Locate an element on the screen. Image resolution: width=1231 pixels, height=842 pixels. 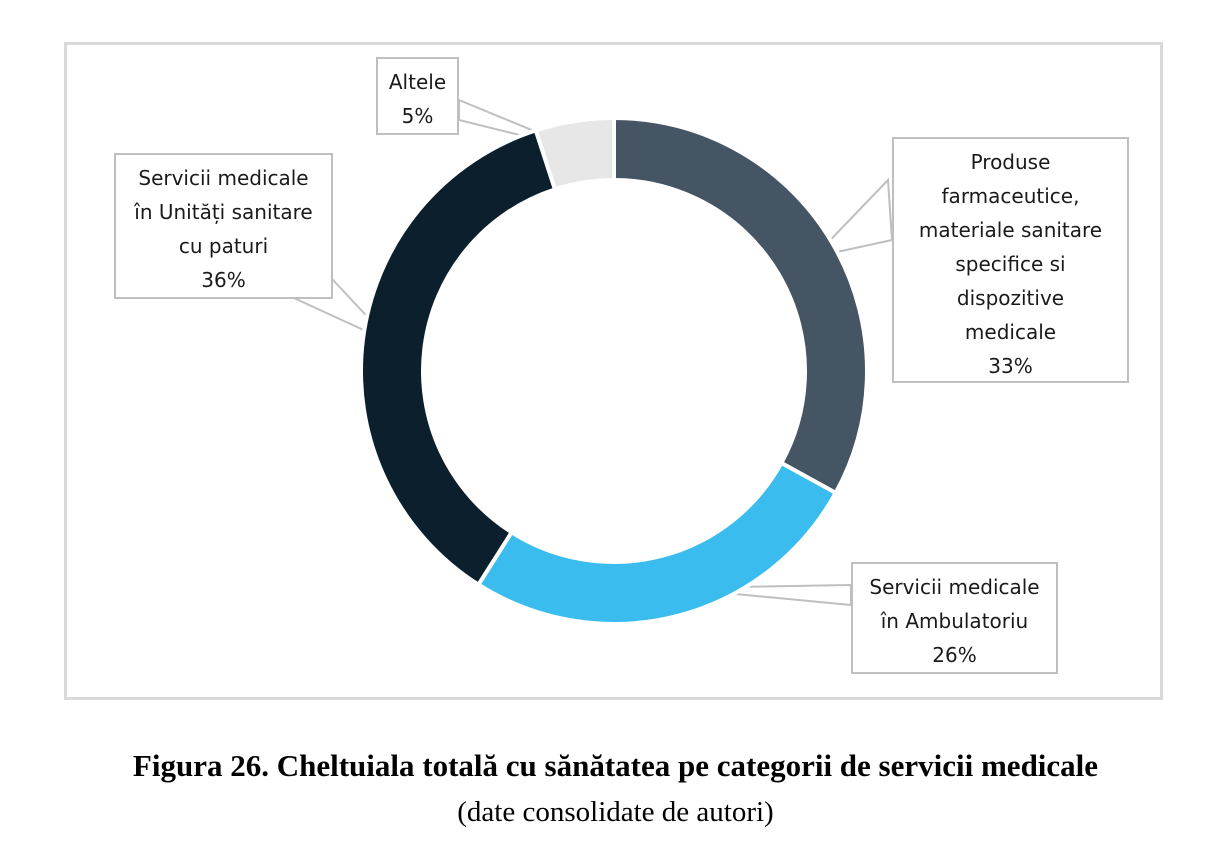
label-line: farmaceutice, is located at coordinates (1010, 196).